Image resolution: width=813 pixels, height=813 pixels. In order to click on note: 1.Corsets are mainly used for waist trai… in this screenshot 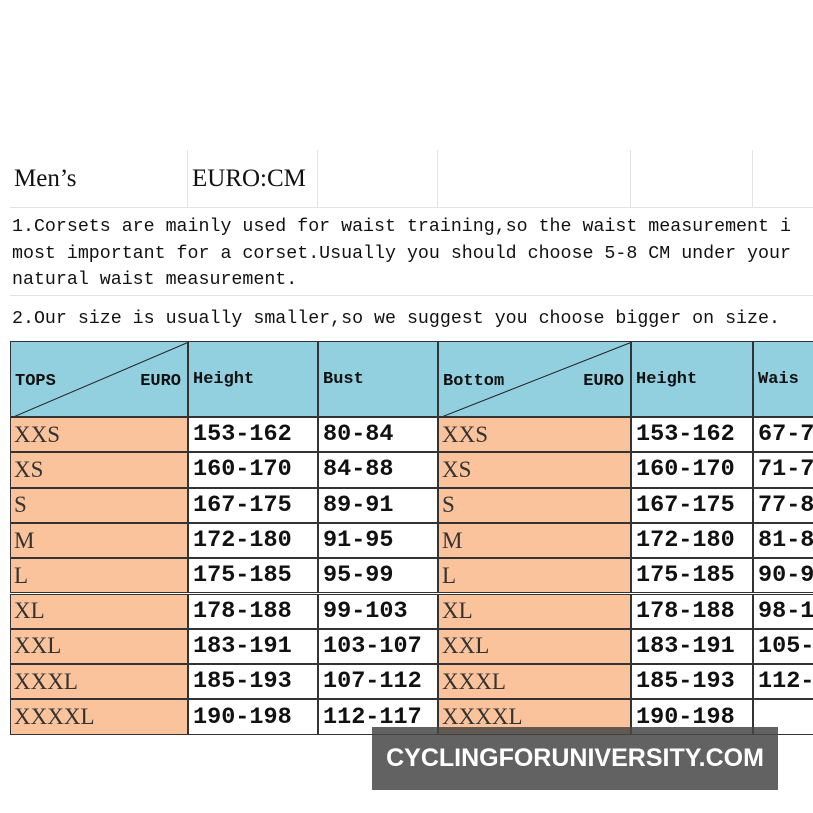, I will do `click(401, 253)`.